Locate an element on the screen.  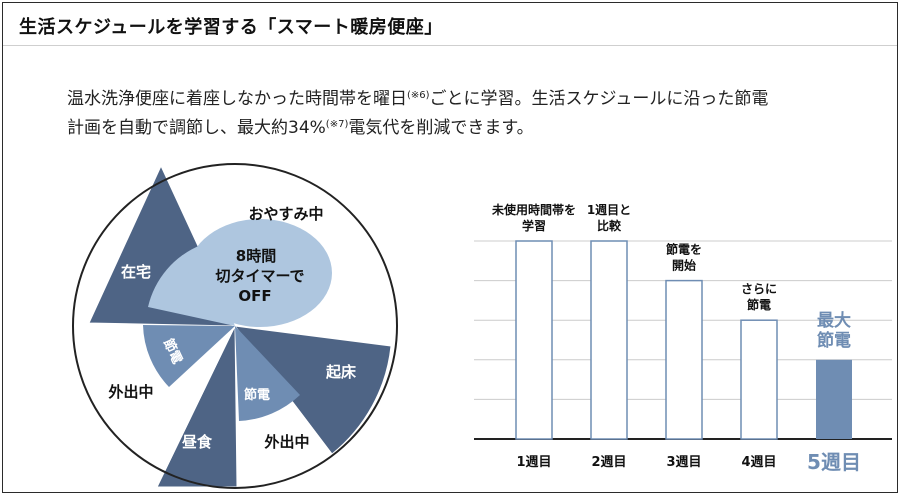
pie-label-lunch: 昼食 is located at coordinates (197, 442).